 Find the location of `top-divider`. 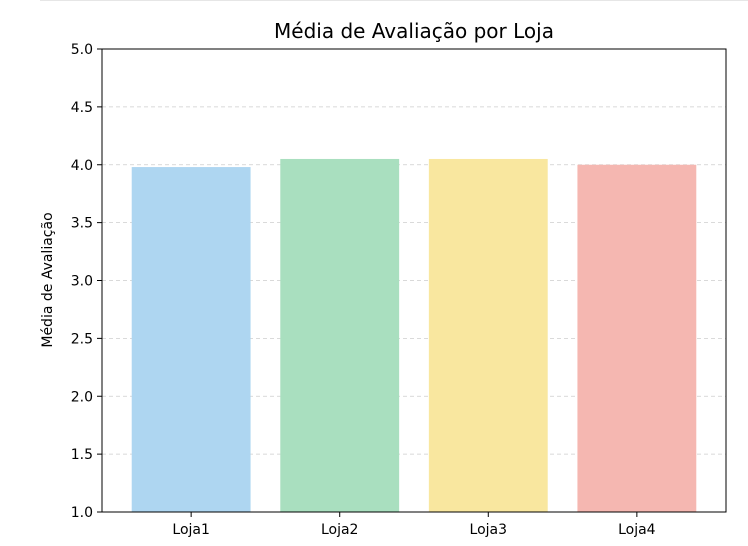

top-divider is located at coordinates (394, 0).